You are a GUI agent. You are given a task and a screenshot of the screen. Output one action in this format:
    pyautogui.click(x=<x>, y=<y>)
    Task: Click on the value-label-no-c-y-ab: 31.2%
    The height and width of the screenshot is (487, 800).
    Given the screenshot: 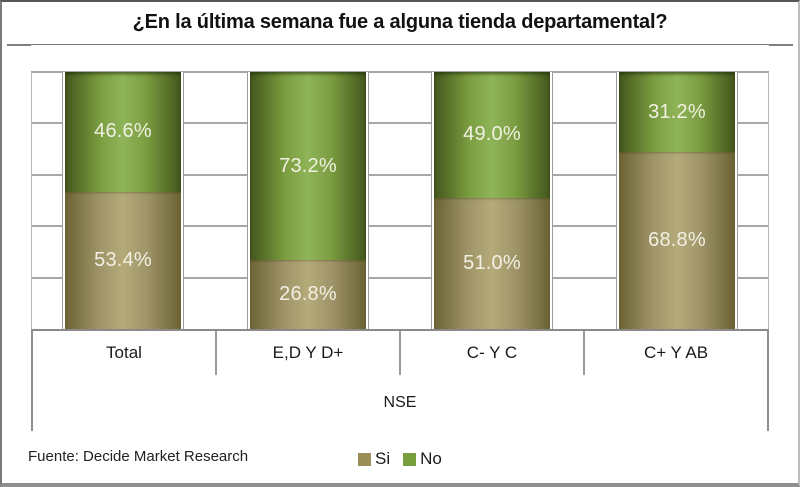 What is the action you would take?
    pyautogui.click(x=677, y=111)
    